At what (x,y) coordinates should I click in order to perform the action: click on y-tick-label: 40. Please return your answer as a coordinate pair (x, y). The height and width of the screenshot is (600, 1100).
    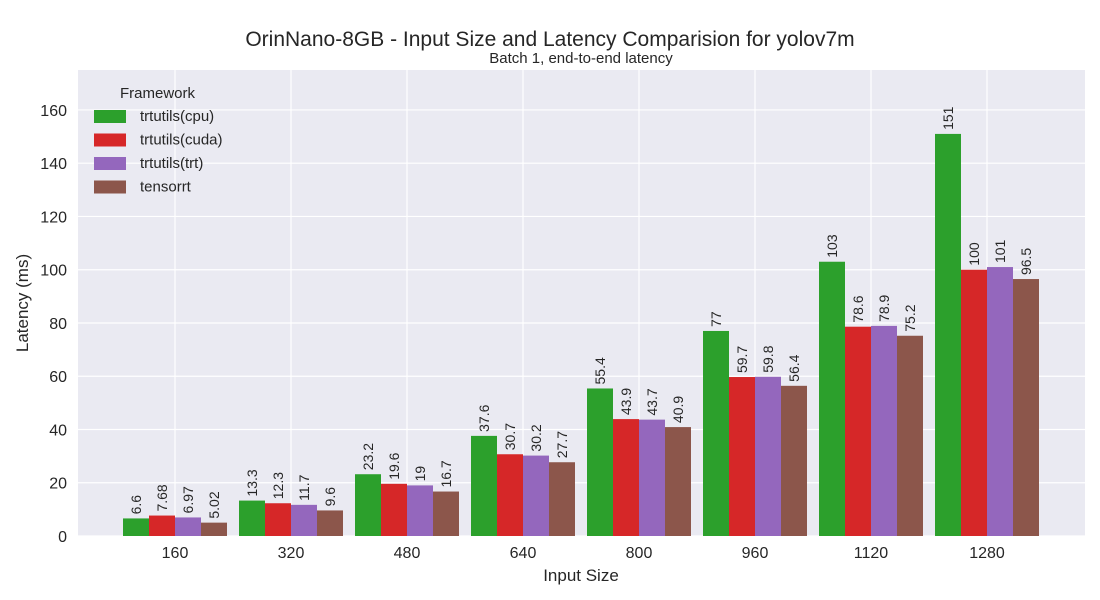
    Looking at the image, I should click on (58, 430).